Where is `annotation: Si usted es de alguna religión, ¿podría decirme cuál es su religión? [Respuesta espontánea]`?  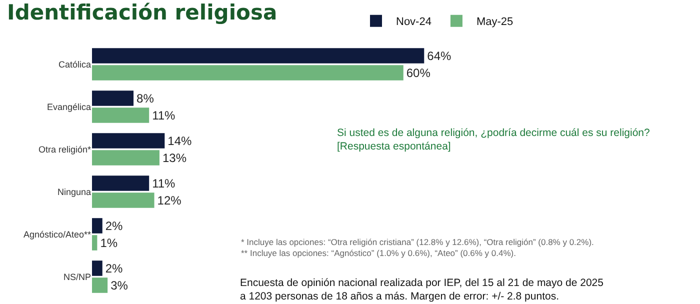 annotation: Si usted es de alguna religión, ¿podría decirme cuál es su religión? [Respuesta espontánea] is located at coordinates (493, 140).